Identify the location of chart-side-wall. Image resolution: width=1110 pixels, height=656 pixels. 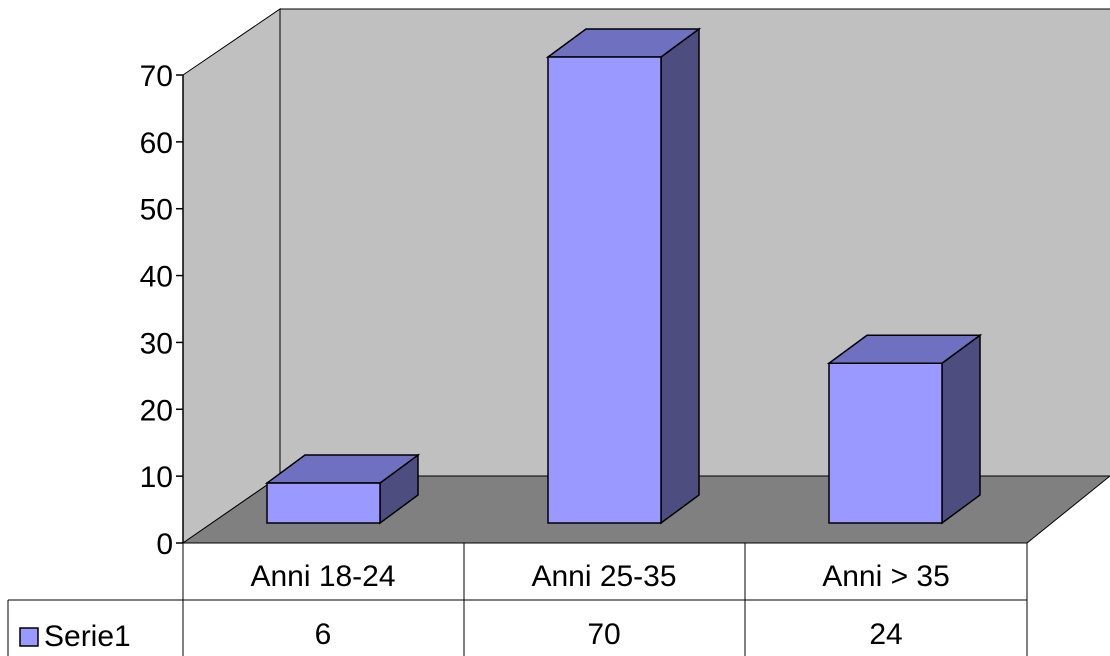
(231, 276).